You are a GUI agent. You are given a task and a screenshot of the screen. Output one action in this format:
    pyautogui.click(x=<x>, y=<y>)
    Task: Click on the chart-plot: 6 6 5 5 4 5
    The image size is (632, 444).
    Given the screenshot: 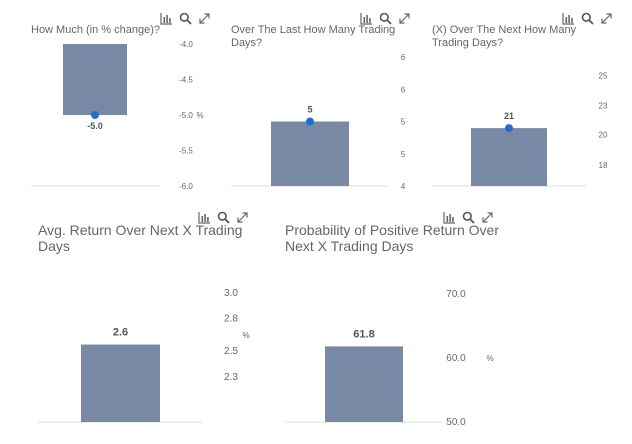 What is the action you would take?
    pyautogui.click(x=318, y=122)
    